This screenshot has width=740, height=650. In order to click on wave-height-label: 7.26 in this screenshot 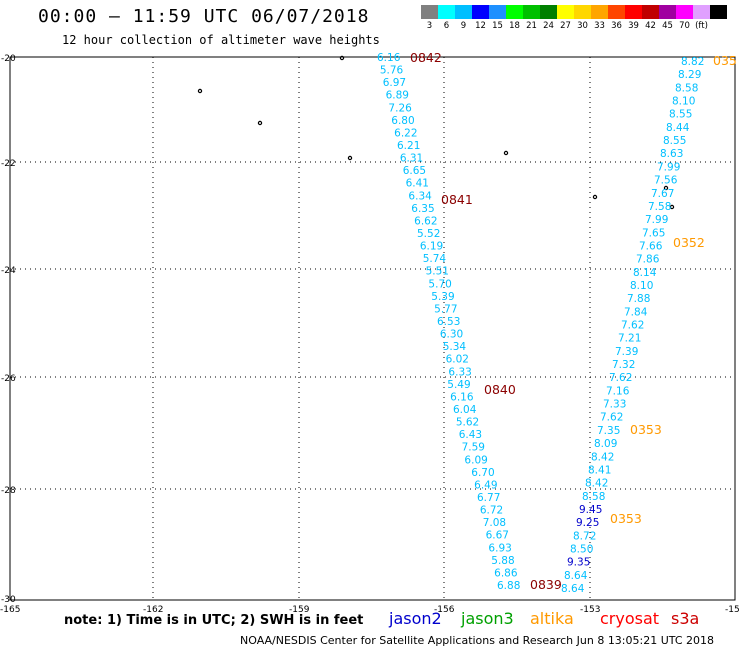, I will do `click(400, 108)`.